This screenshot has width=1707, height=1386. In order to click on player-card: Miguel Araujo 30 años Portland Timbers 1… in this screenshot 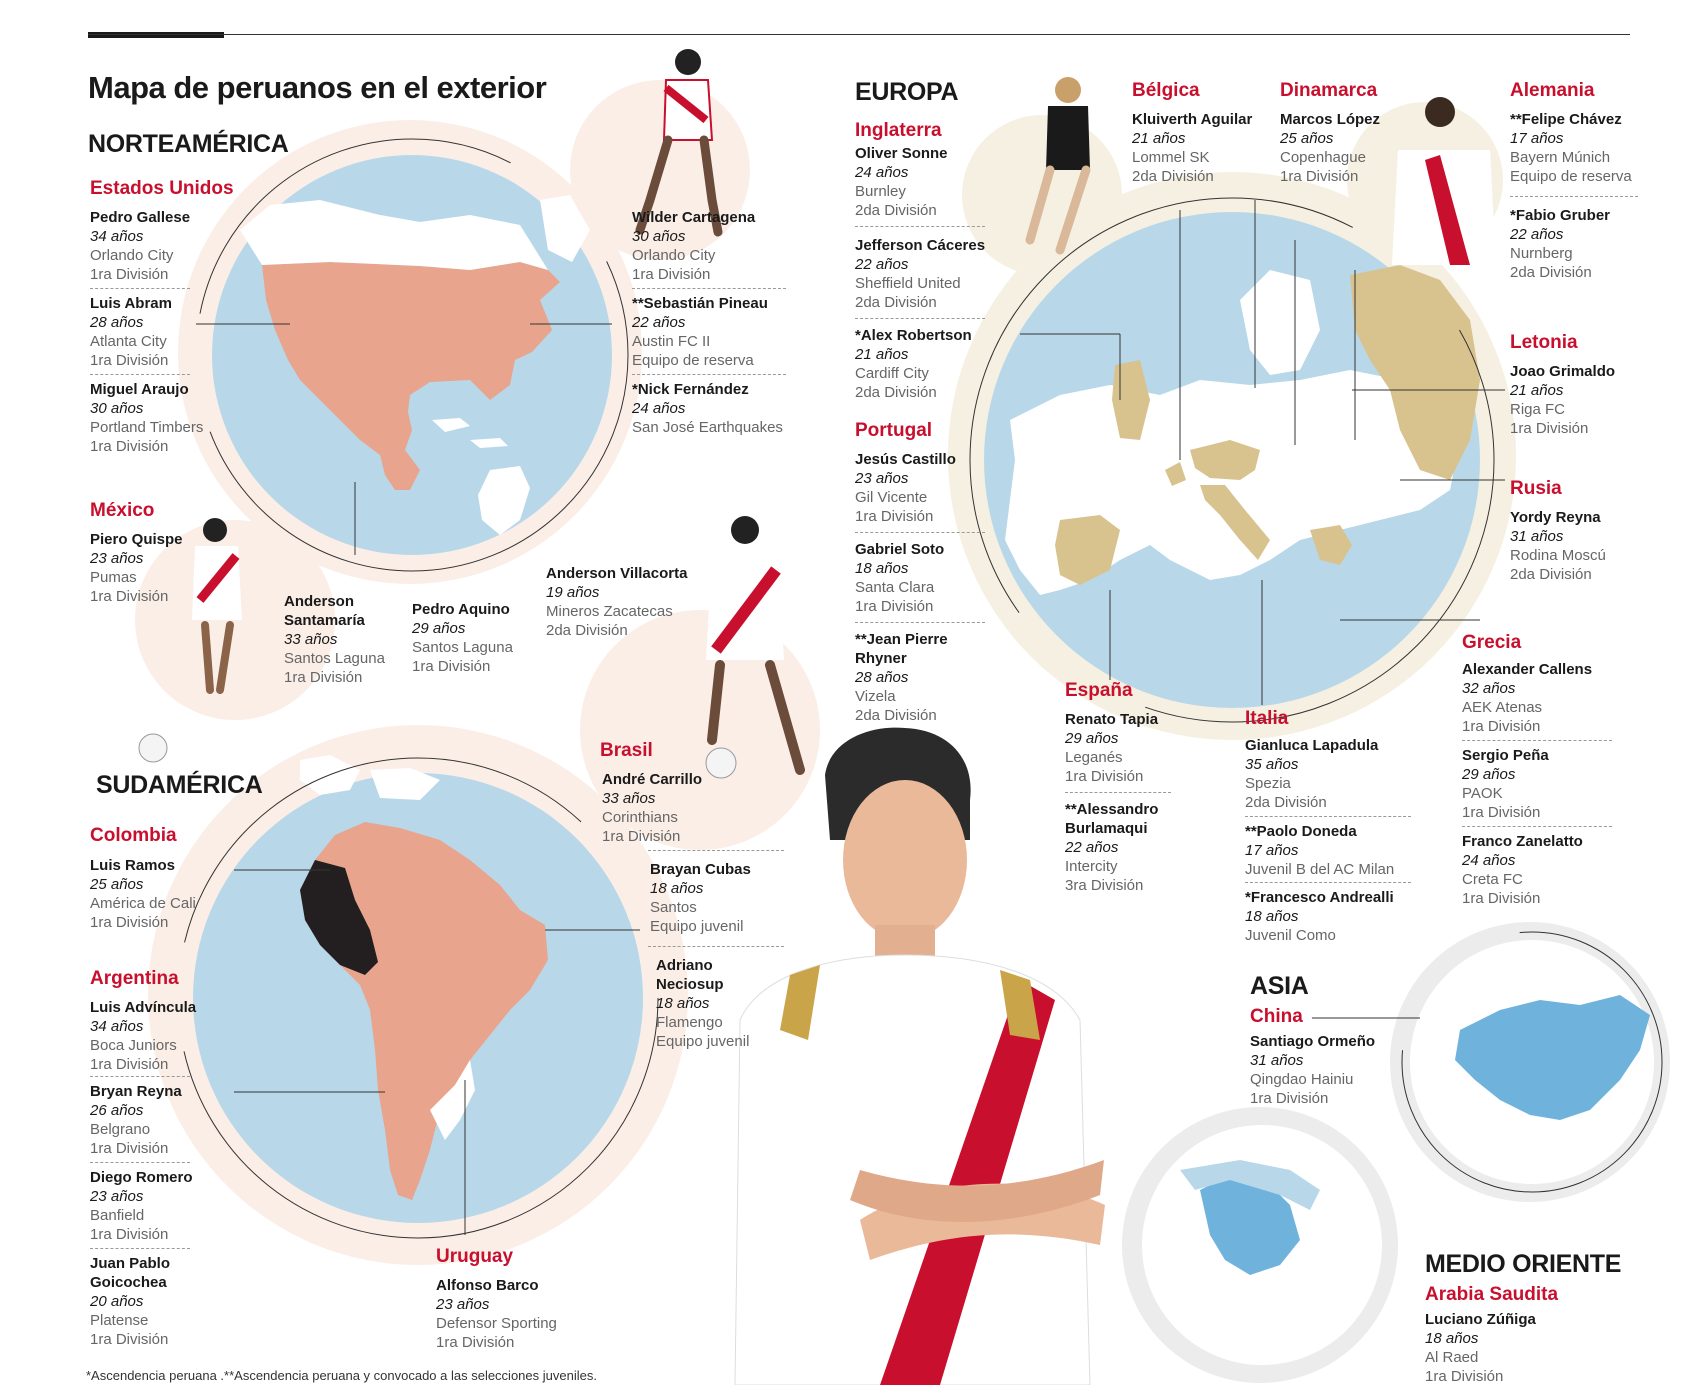, I will do `click(146, 418)`.